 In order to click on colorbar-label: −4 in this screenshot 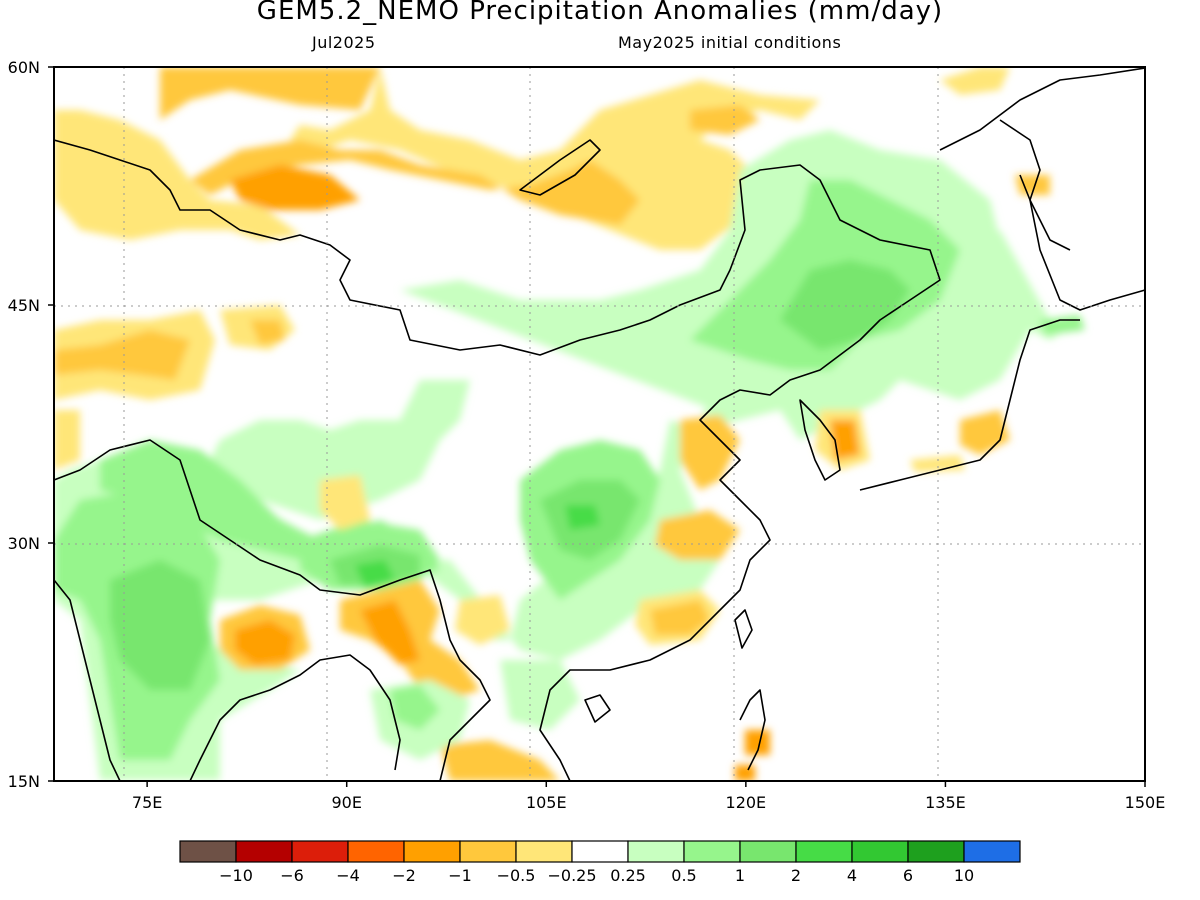, I will do `click(348, 875)`.